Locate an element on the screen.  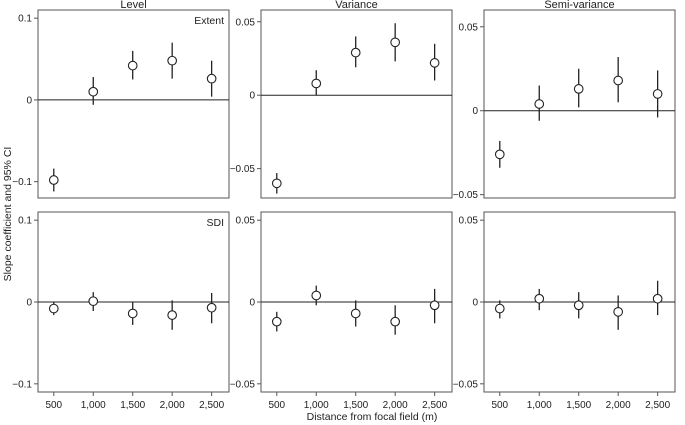
panel-4: −0.1 0 0.1 500 1,000 1,500 2,000 2,500 SDI is located at coordinates (121, 311).